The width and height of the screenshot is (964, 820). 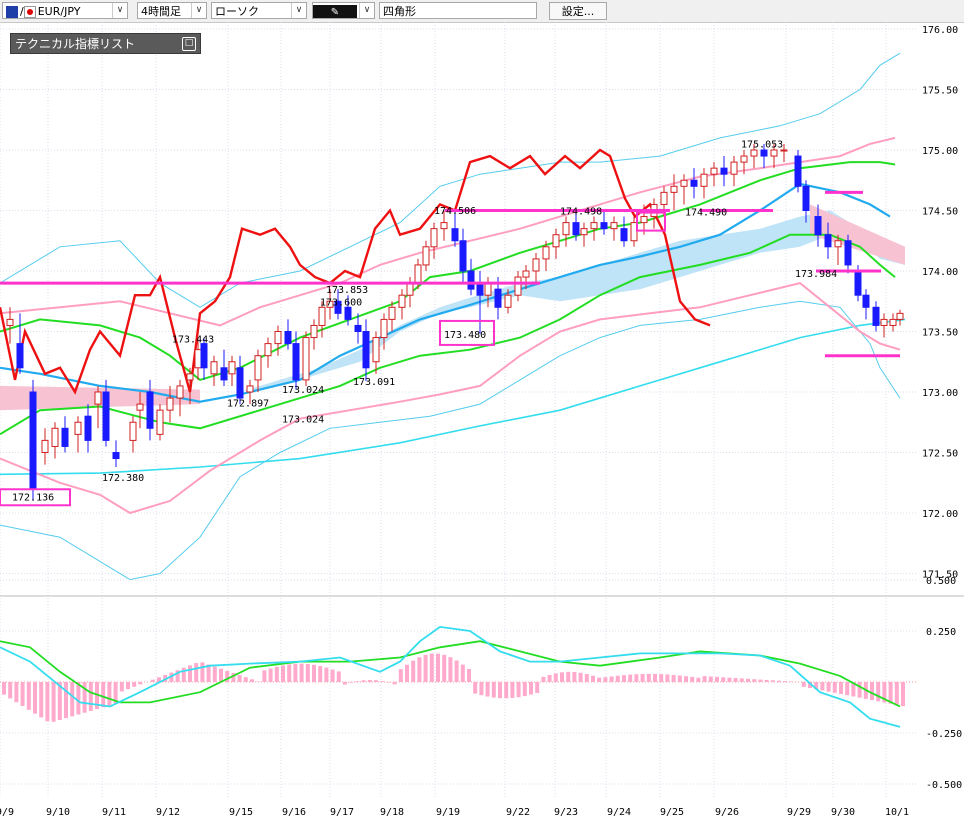 I want to click on x-tick-label: 9/17, so click(x=342, y=812).